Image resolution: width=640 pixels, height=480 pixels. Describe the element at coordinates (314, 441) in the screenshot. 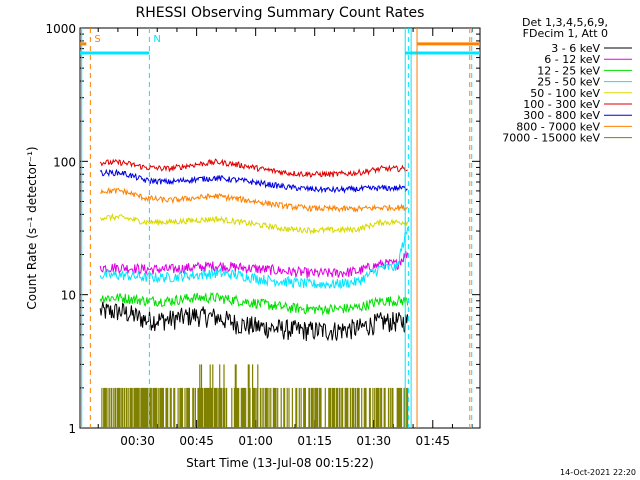

I see `x-tick-label: 01:15` at that location.